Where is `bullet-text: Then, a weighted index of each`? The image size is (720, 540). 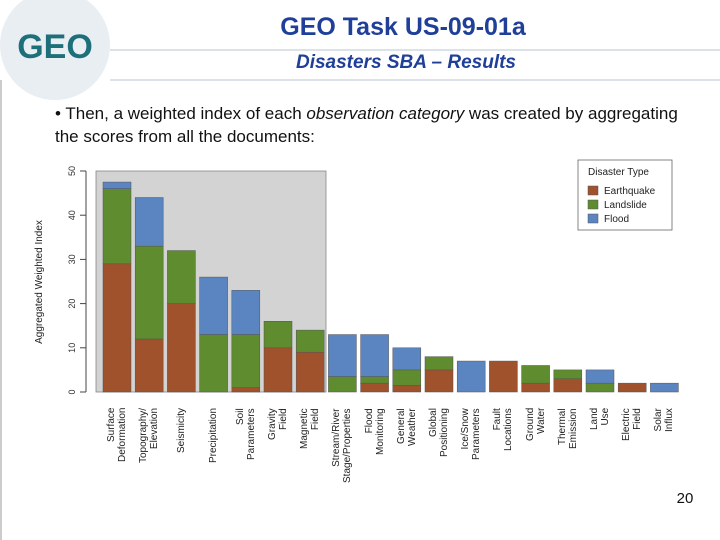 bullet-text: Then, a weighted index of each is located at coordinates (186, 113).